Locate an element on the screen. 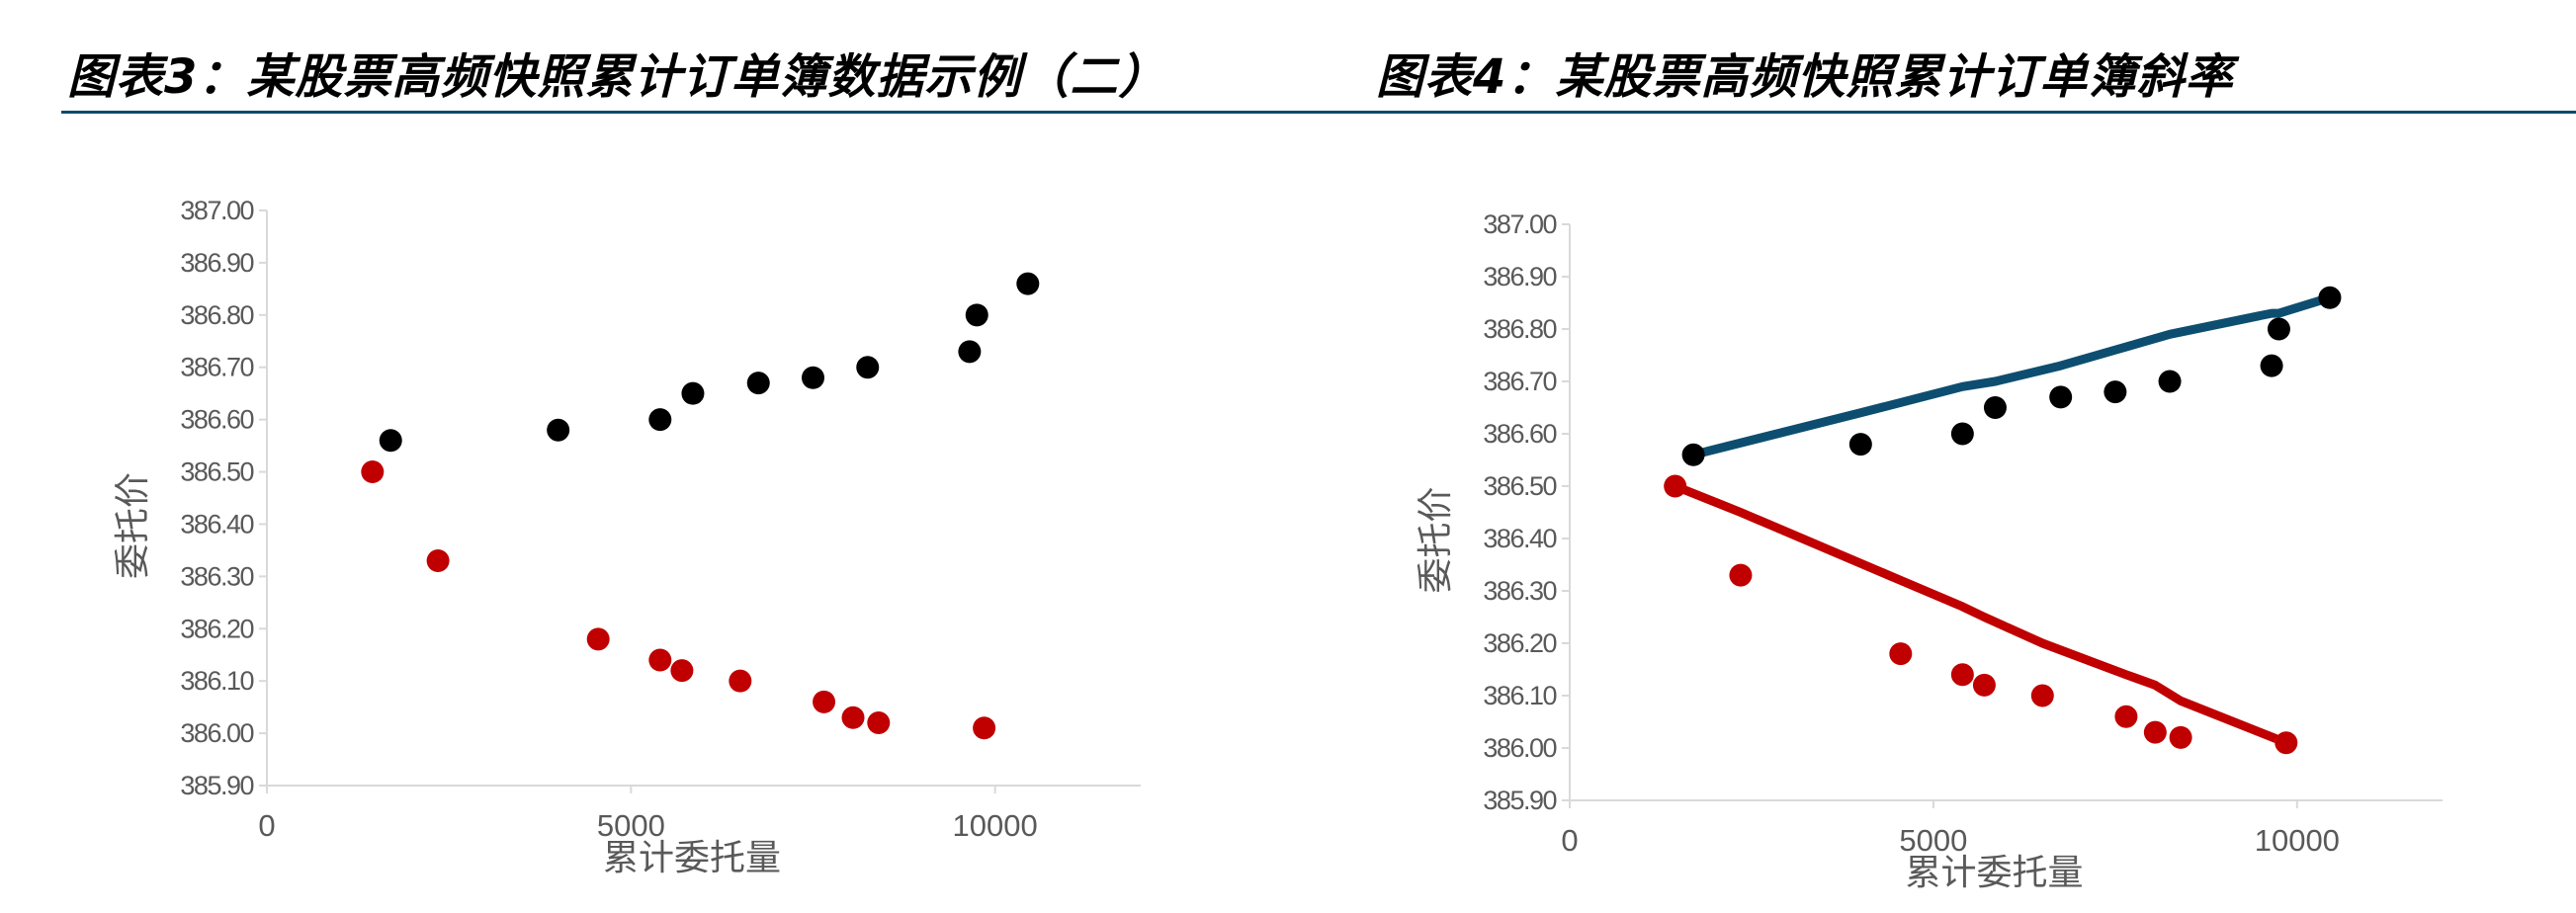 The width and height of the screenshot is (2576, 913). title-divider is located at coordinates (1318, 112).